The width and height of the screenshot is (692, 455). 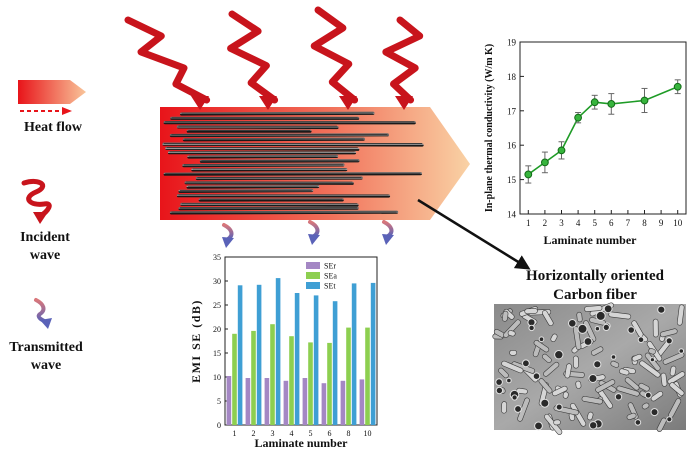 I want to click on heat-flow-label: Heat flow, so click(x=53, y=127).